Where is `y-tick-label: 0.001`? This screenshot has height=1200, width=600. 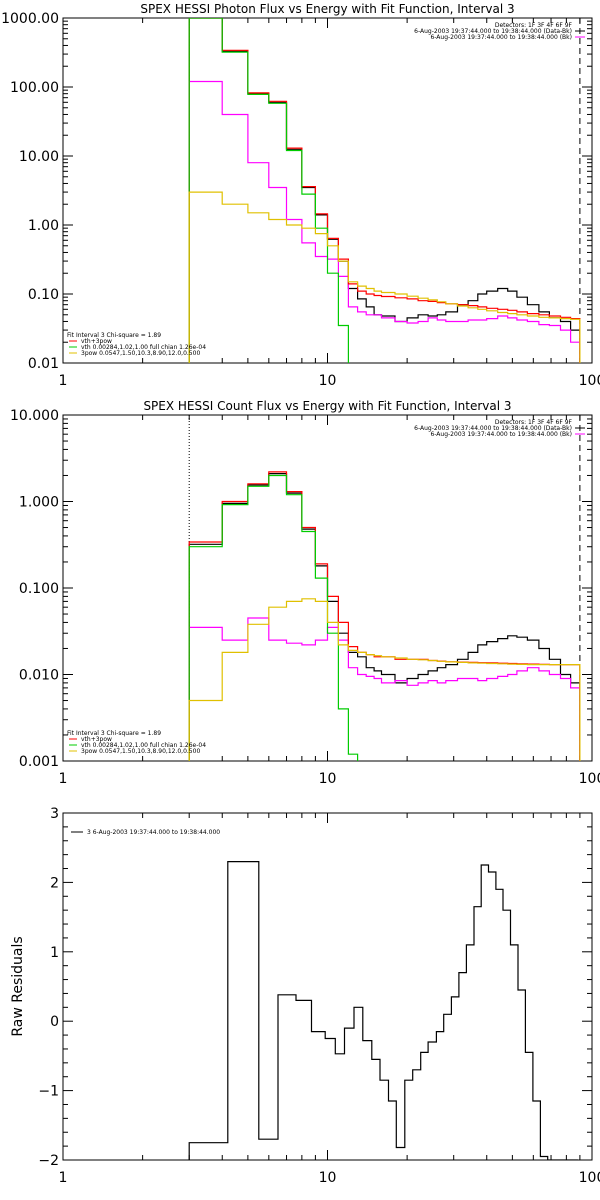
y-tick-label: 0.001 is located at coordinates (39, 762).